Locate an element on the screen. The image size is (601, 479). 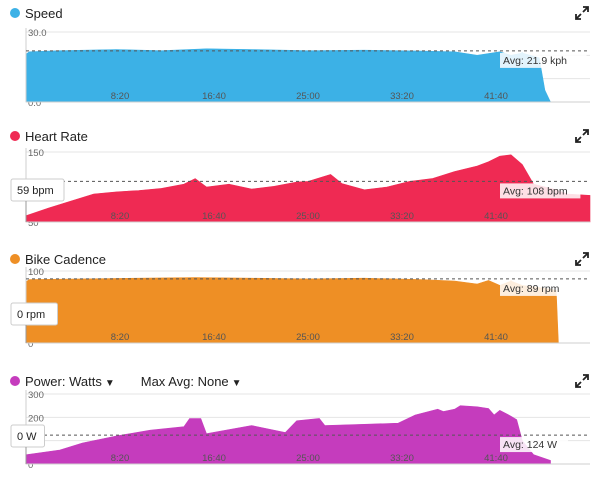
average-label: Avg: 21.9 kph is located at coordinates (535, 61).